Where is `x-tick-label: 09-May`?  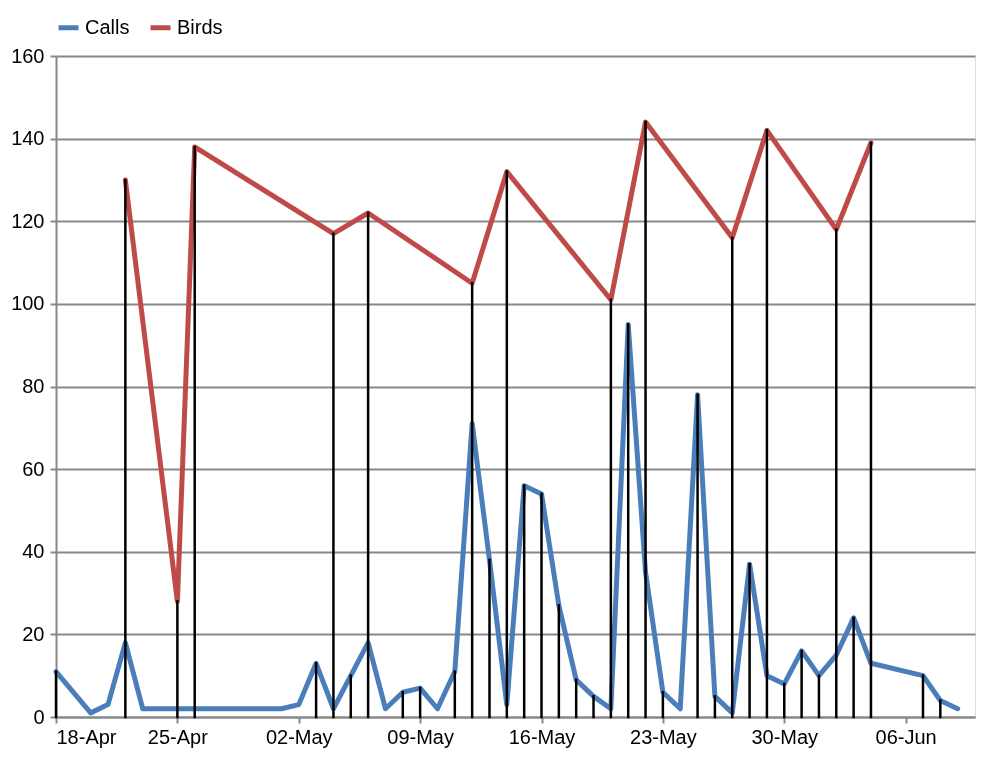
x-tick-label: 09-May is located at coordinates (420, 736).